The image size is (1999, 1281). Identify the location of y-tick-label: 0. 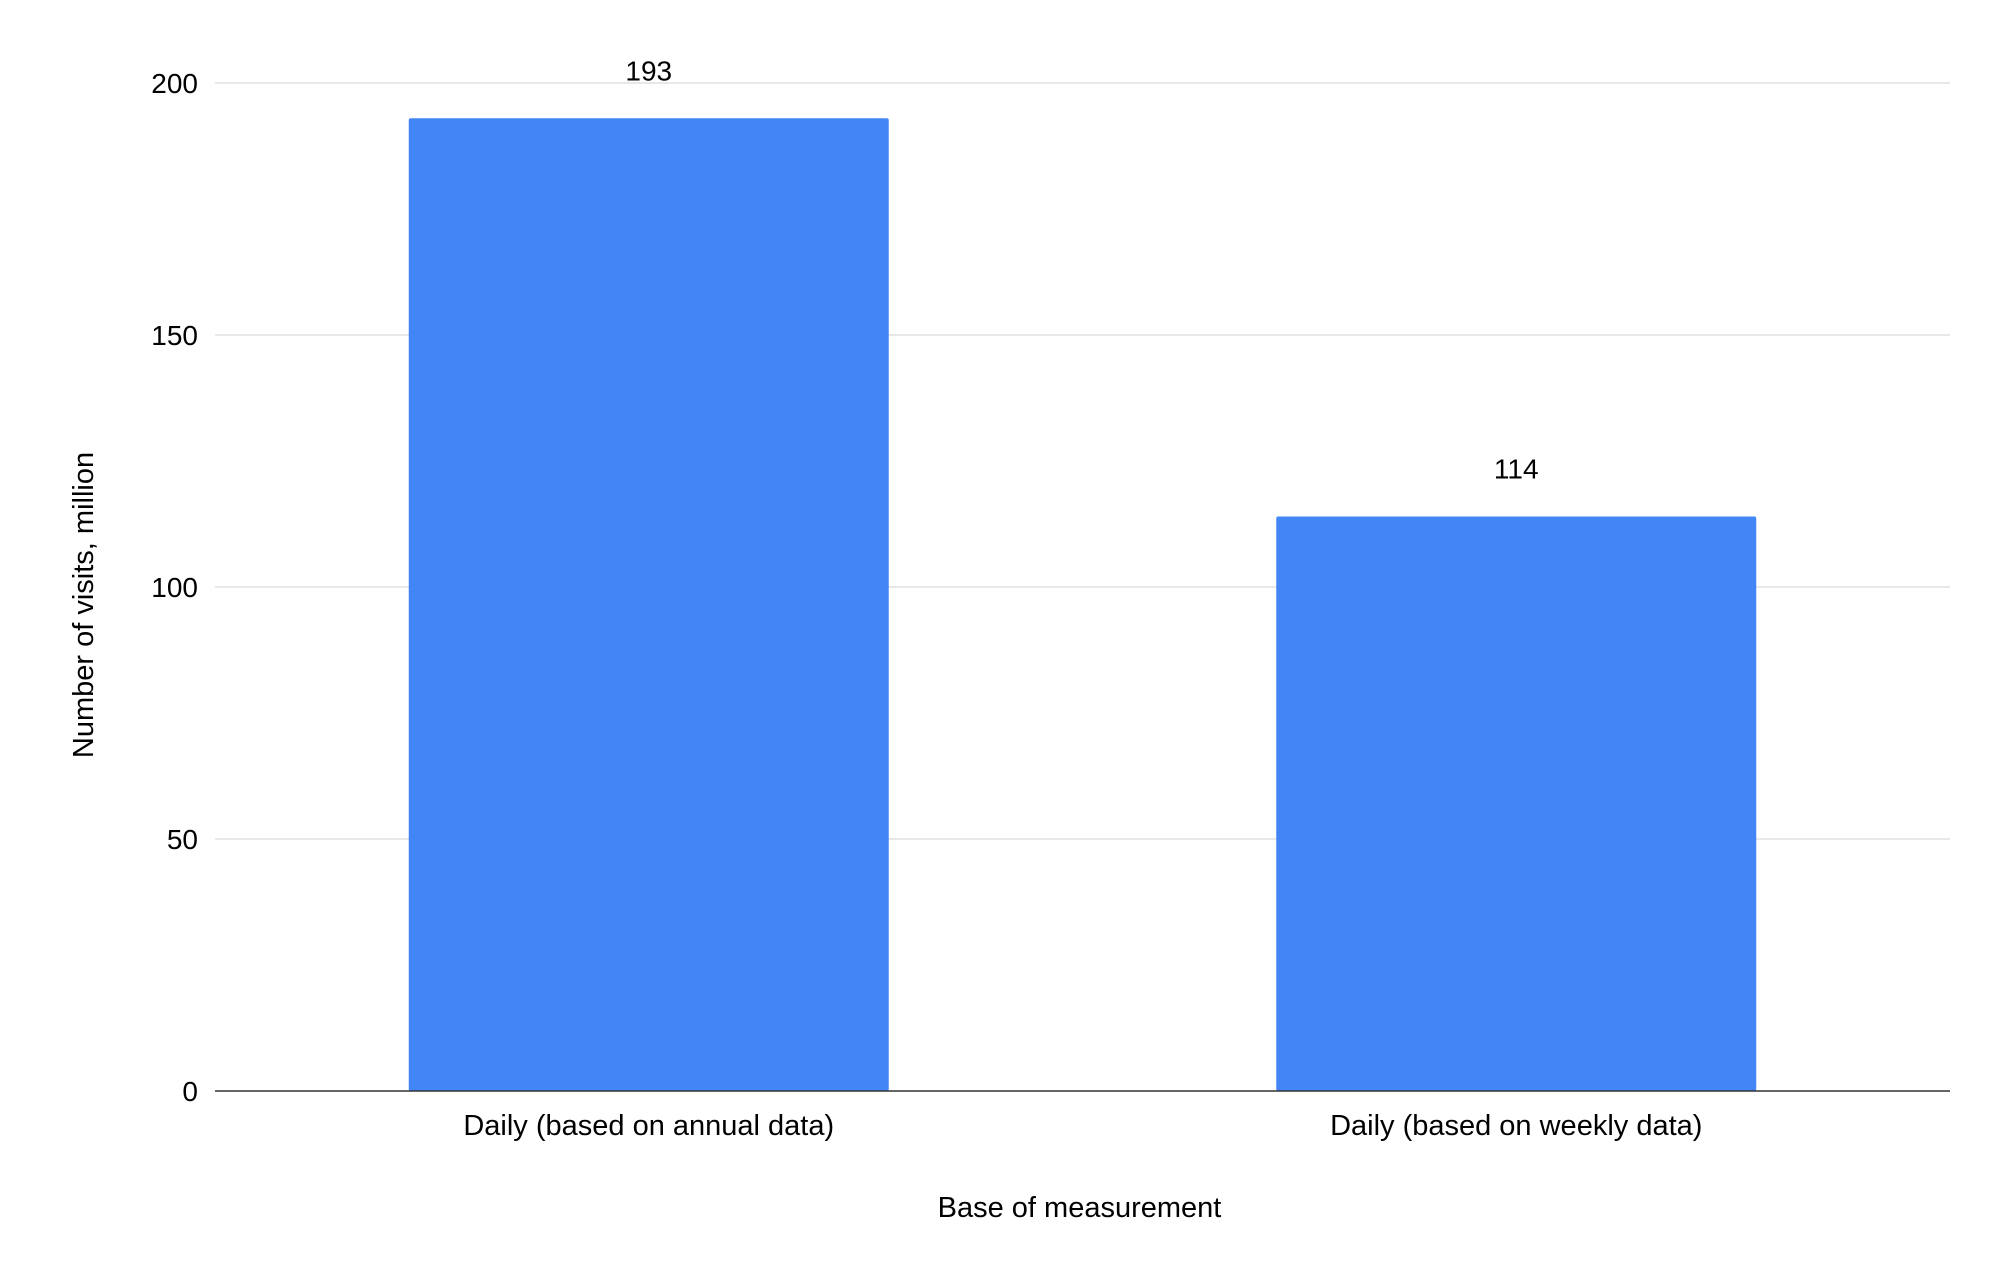
(190, 1091).